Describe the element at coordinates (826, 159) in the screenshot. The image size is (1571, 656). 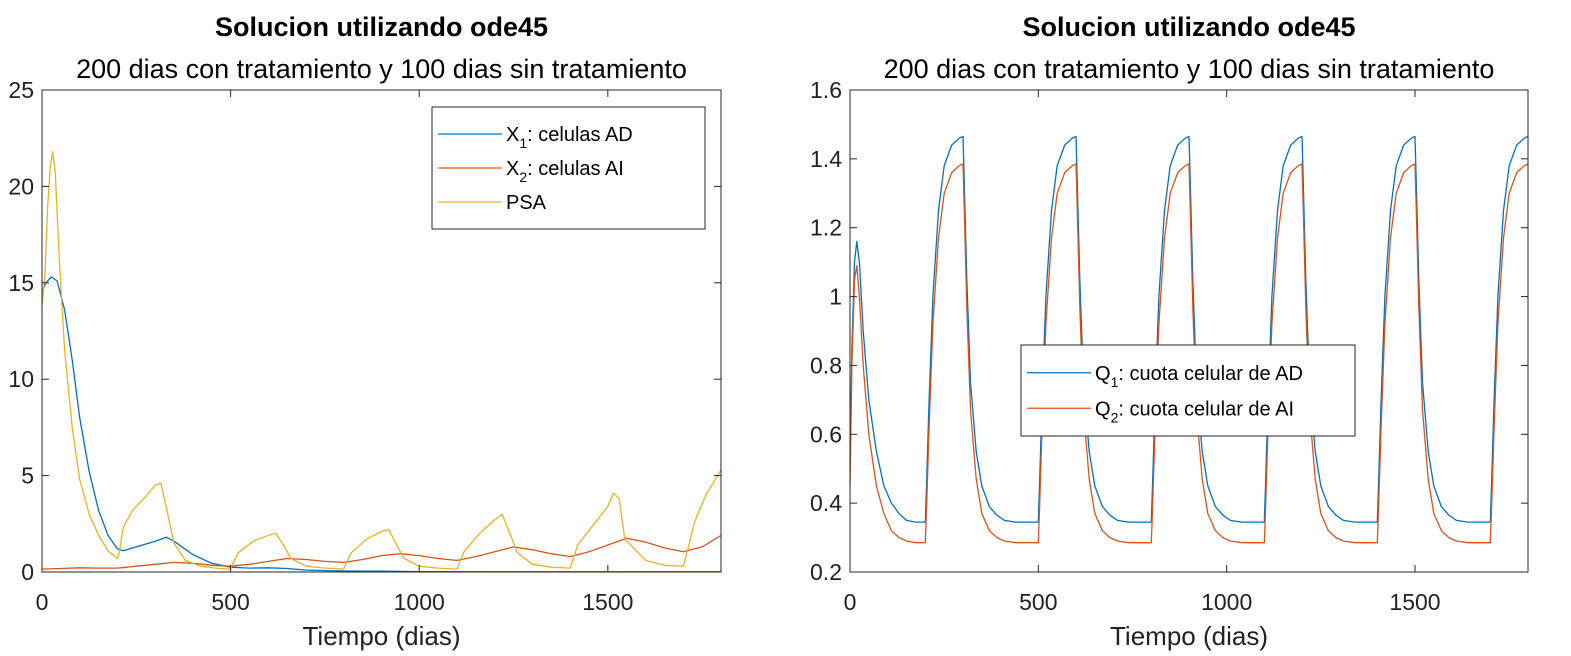
I see `y-tick-label: 1.4` at that location.